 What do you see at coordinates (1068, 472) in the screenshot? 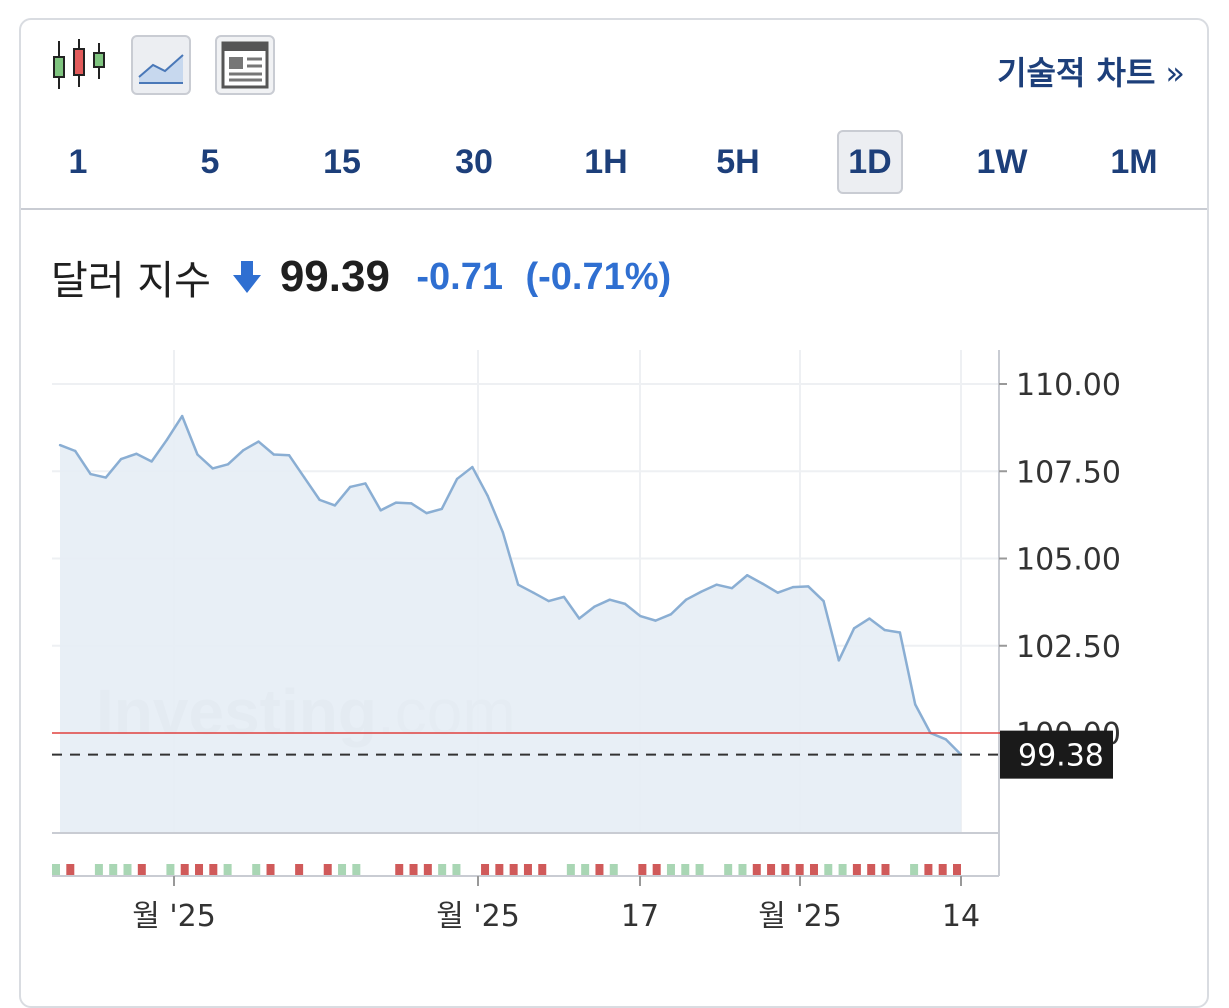
I see `y-tick-label: 107.50` at bounding box center [1068, 472].